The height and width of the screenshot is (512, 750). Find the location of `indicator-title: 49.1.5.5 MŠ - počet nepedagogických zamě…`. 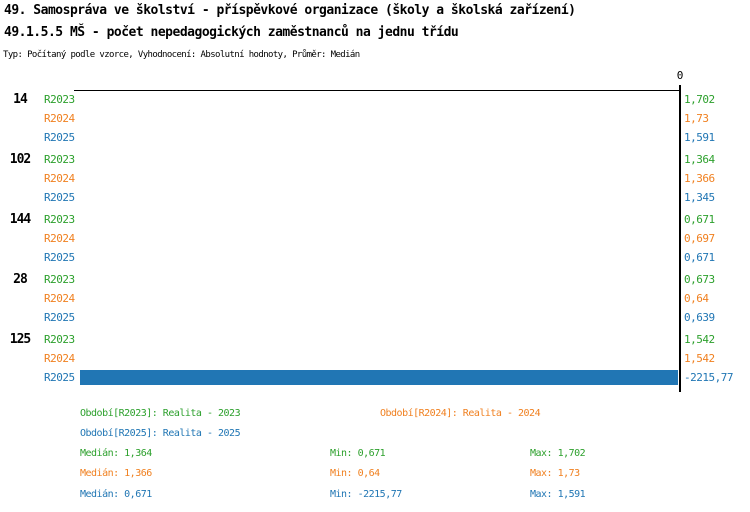

indicator-title: 49.1.5.5 MŠ - počet nepedagogických zamě… is located at coordinates (231, 32).